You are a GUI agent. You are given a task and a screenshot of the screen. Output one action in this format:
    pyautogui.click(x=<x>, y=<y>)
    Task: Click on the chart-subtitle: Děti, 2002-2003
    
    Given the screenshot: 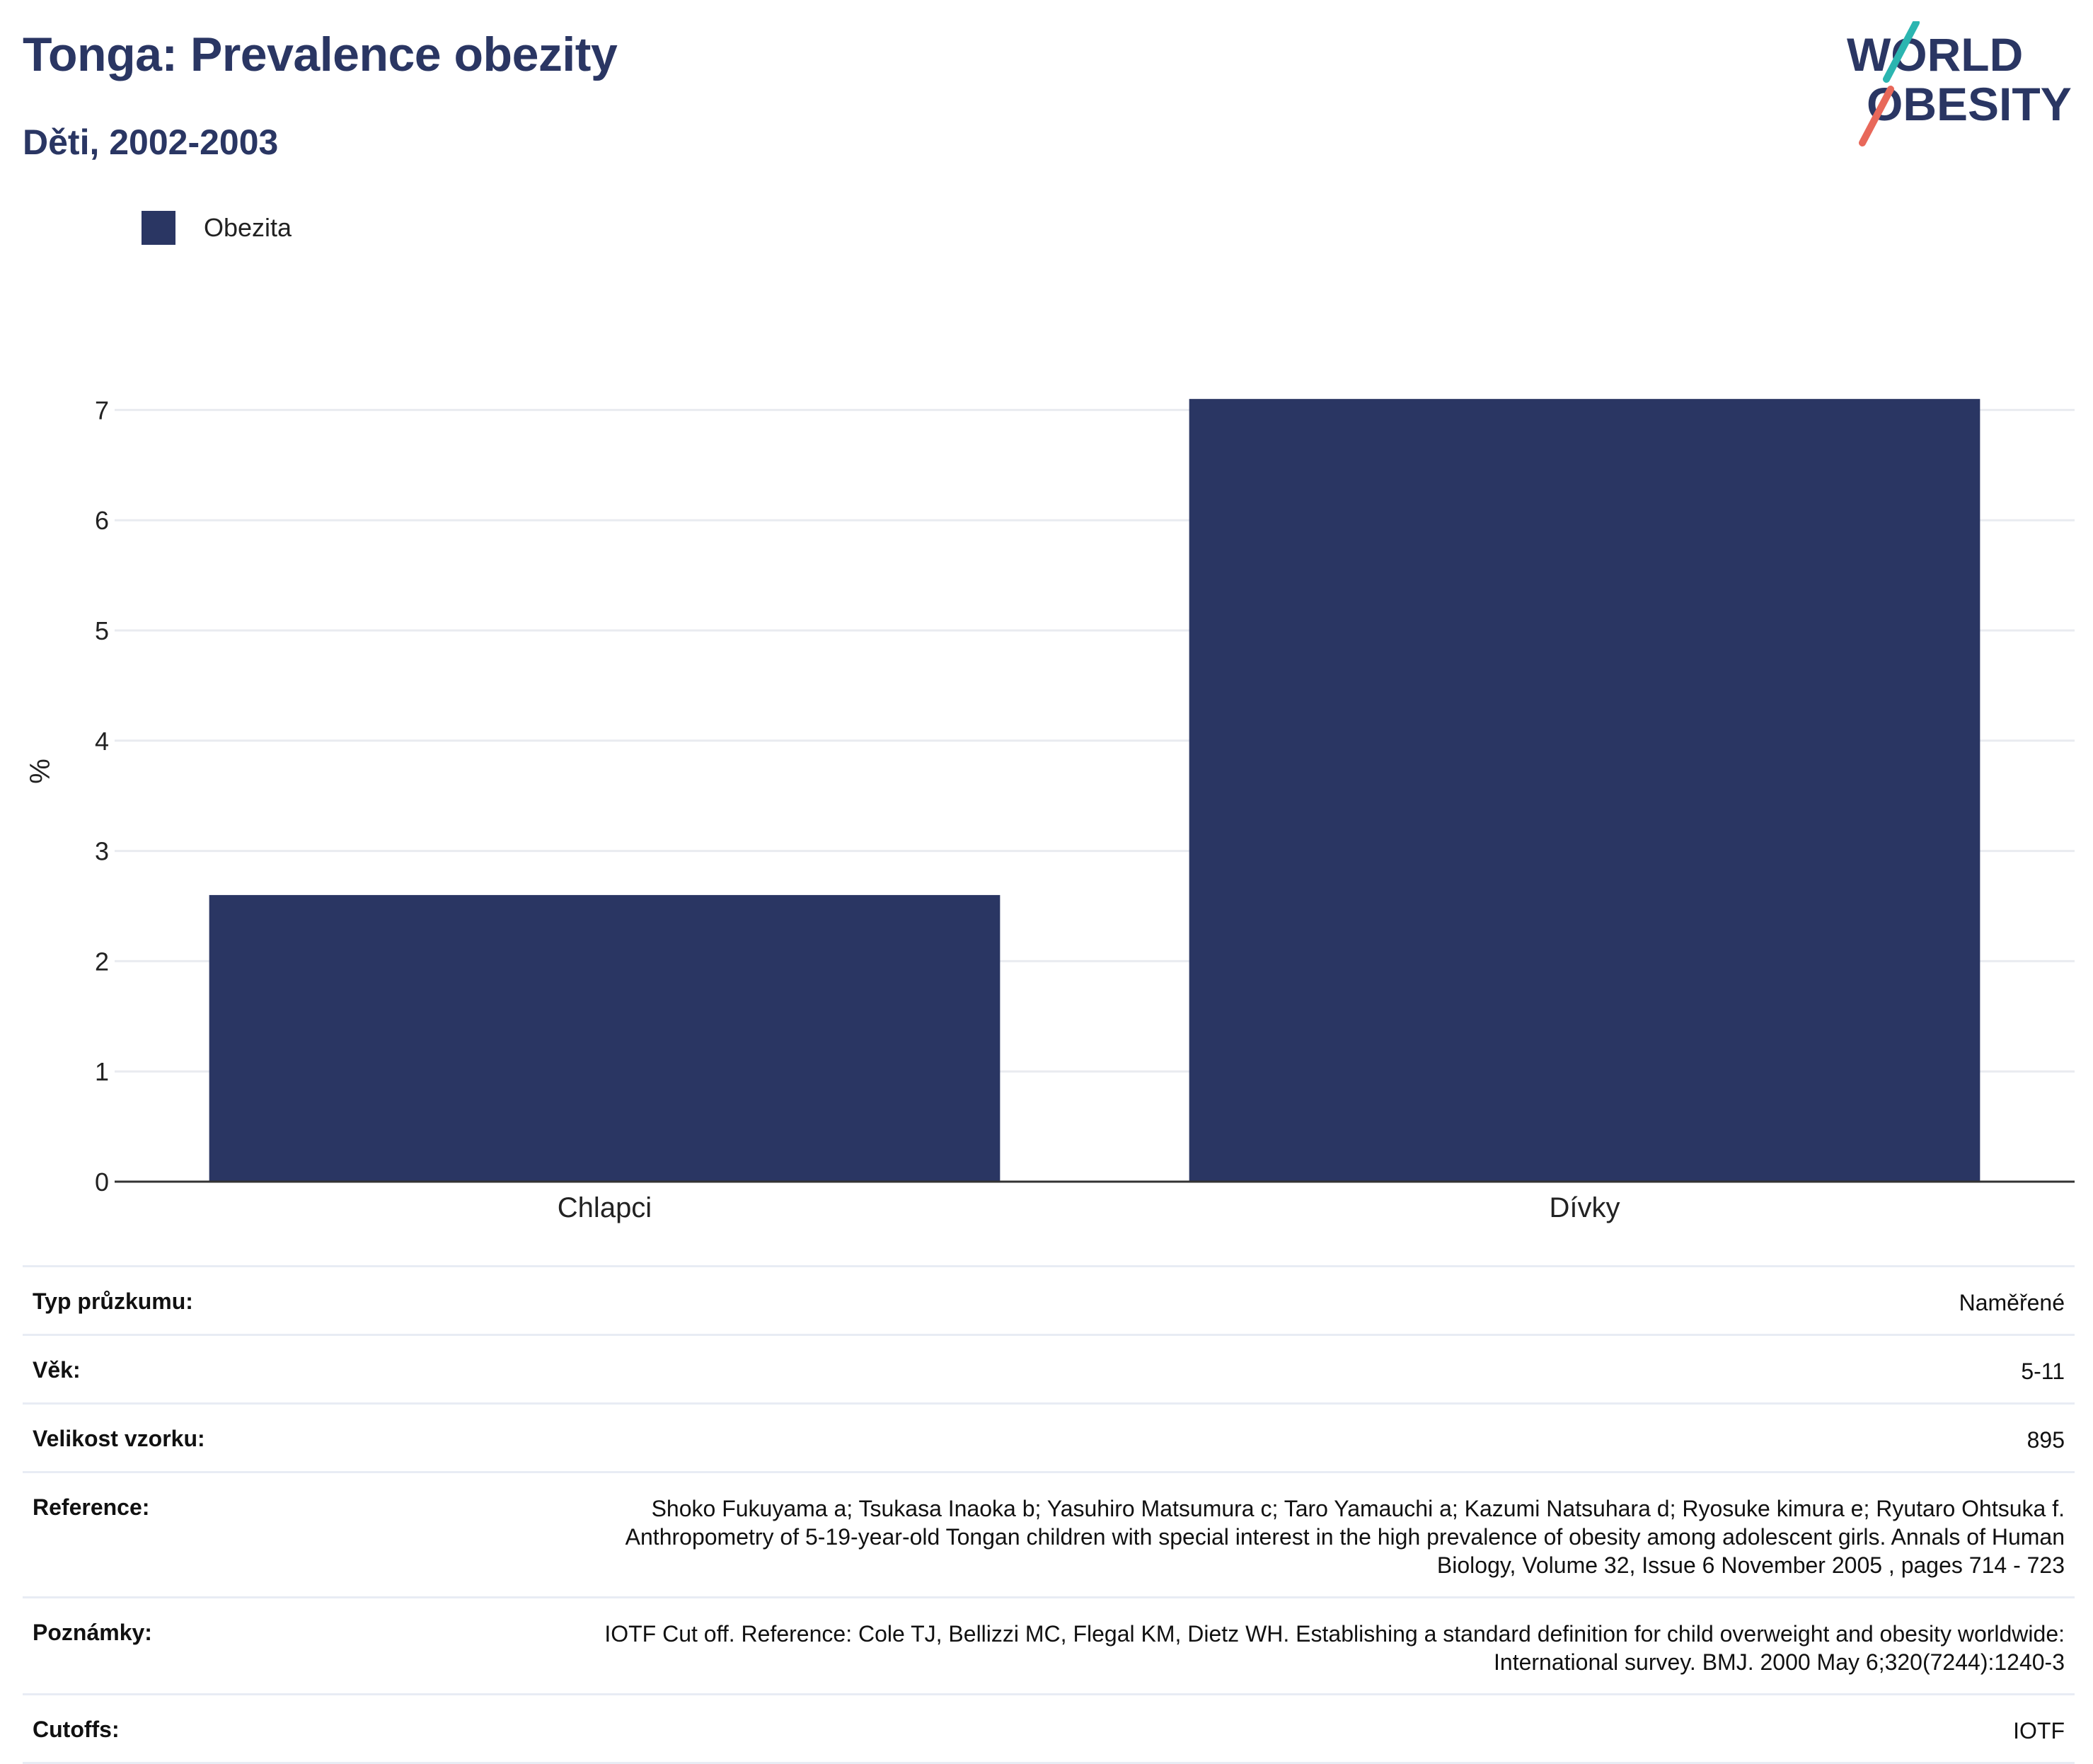 What is the action you would take?
    pyautogui.click(x=151, y=142)
    